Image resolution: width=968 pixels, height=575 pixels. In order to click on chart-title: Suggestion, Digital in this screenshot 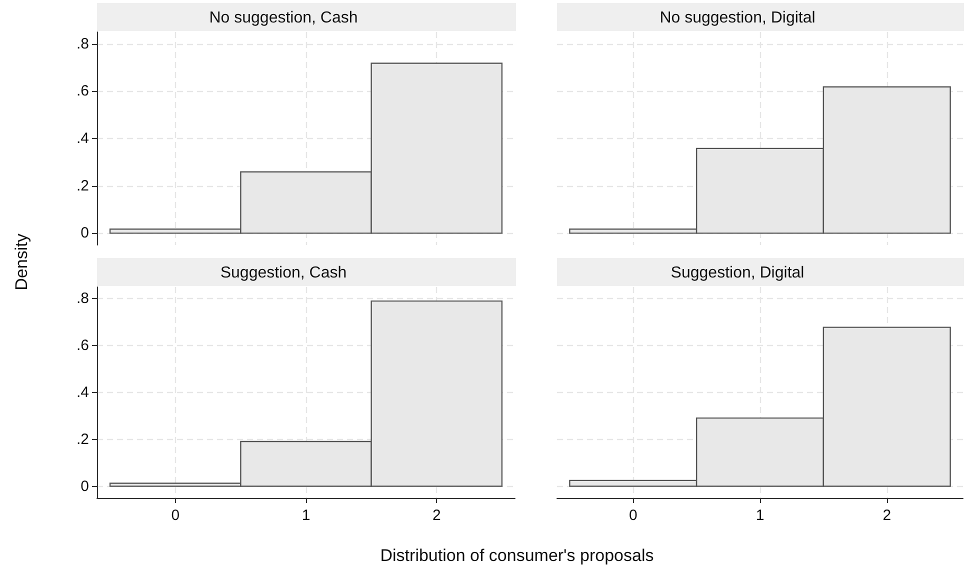, I will do `click(737, 273)`.